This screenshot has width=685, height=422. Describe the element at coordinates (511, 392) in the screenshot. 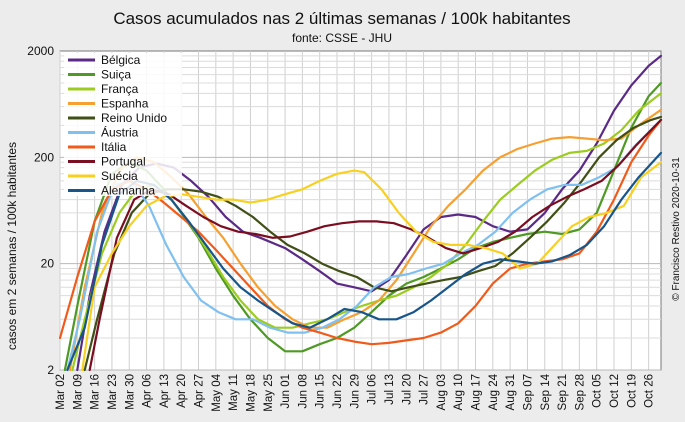

I see `x-tick-label: Aug 31` at that location.